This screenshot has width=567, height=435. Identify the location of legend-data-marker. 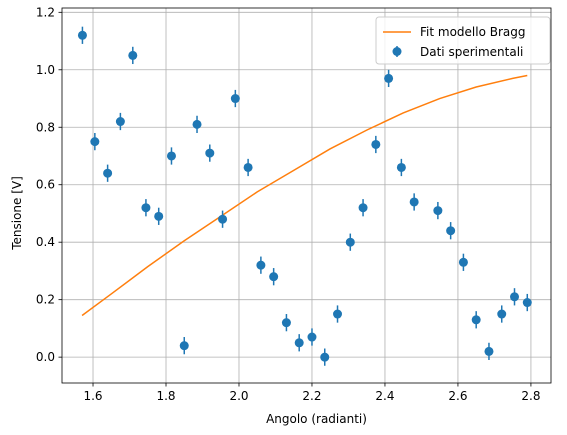
(397, 51).